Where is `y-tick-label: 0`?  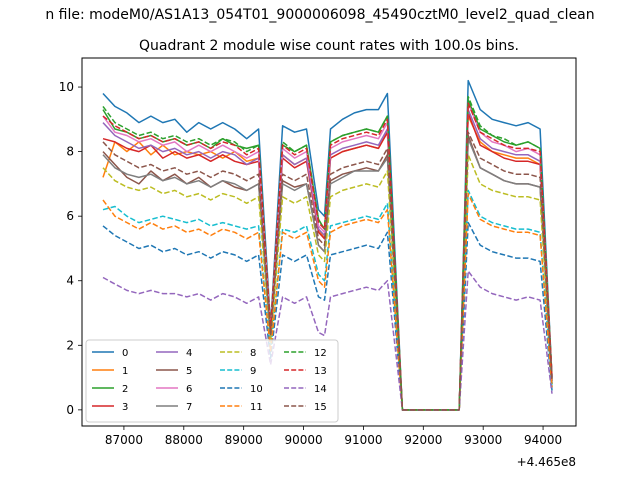 y-tick-label: 0 is located at coordinates (70, 410).